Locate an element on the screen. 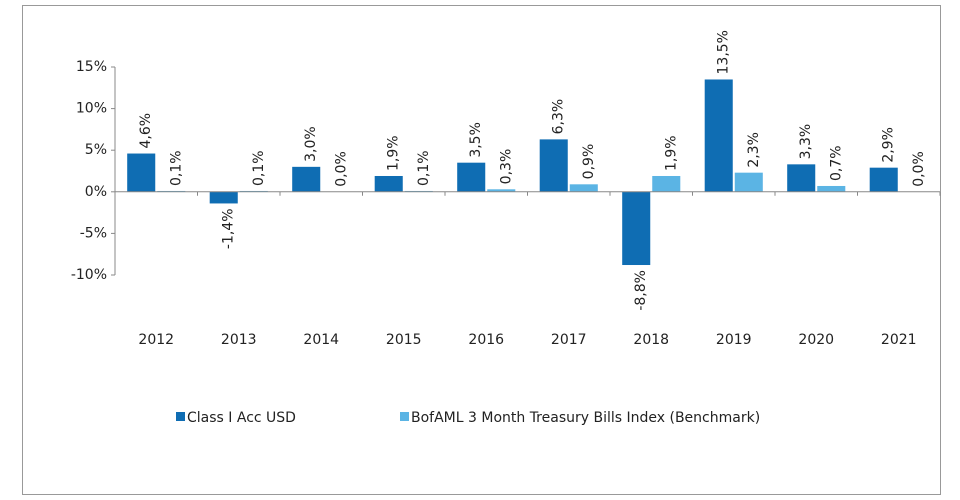 The height and width of the screenshot is (500, 960). data-label: 0,3% is located at coordinates (506, 167).